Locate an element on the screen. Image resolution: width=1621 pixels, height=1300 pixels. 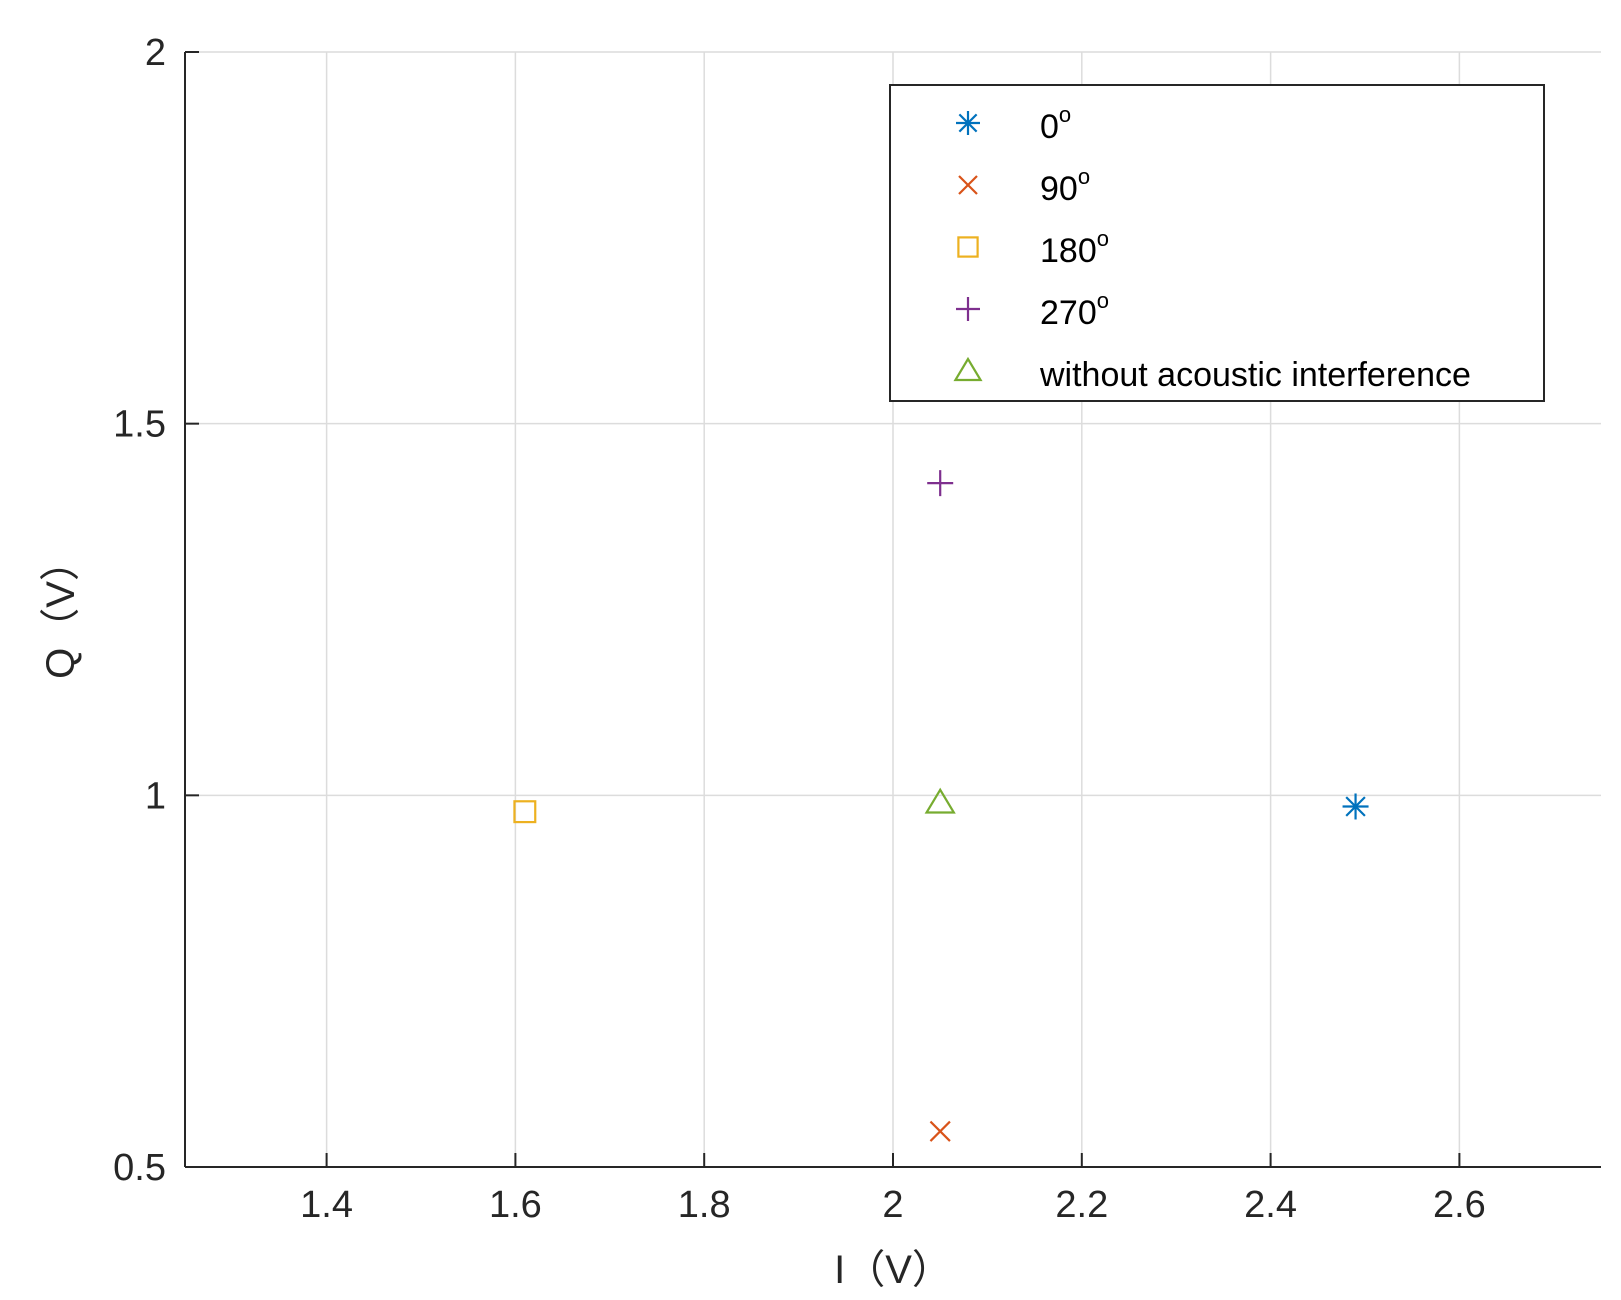
x-axis-label: I（V） is located at coordinates (893, 1270).